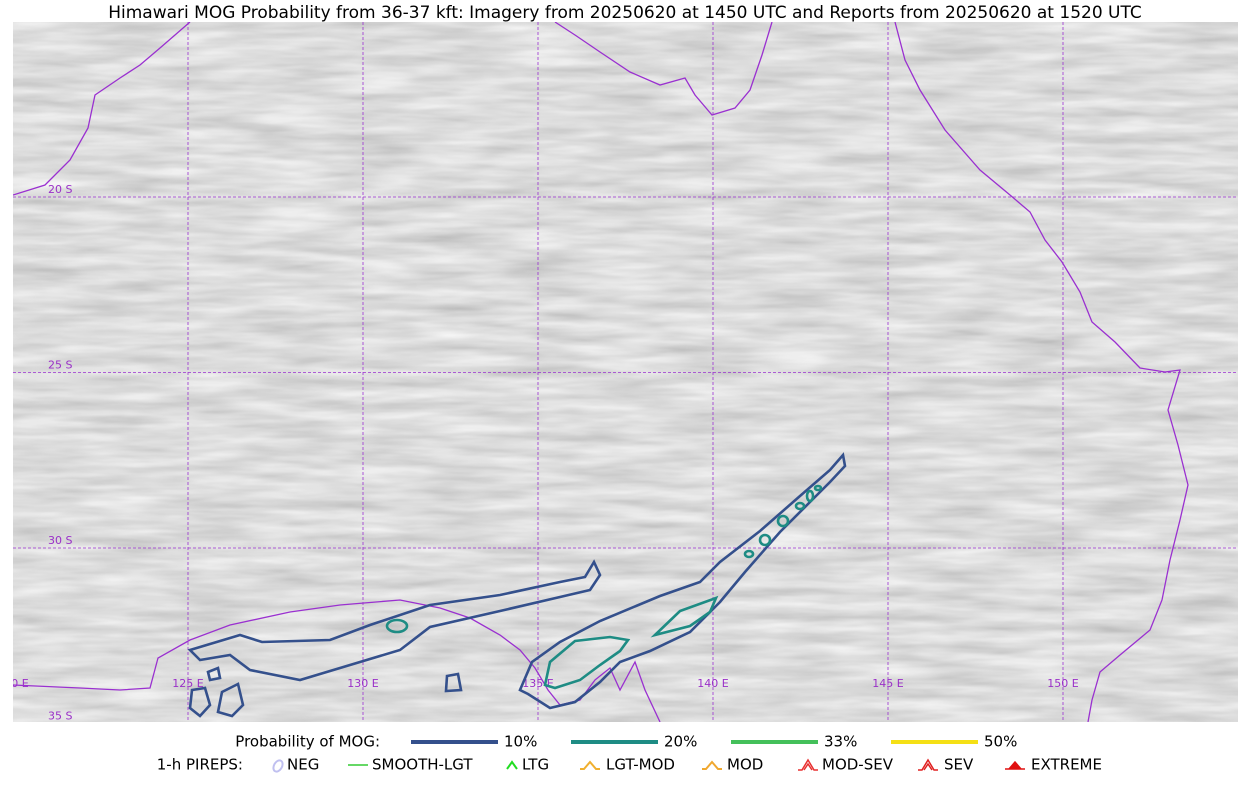 The image size is (1250, 786). What do you see at coordinates (60, 540) in the screenshot?
I see `lat-label: 30 S` at bounding box center [60, 540].